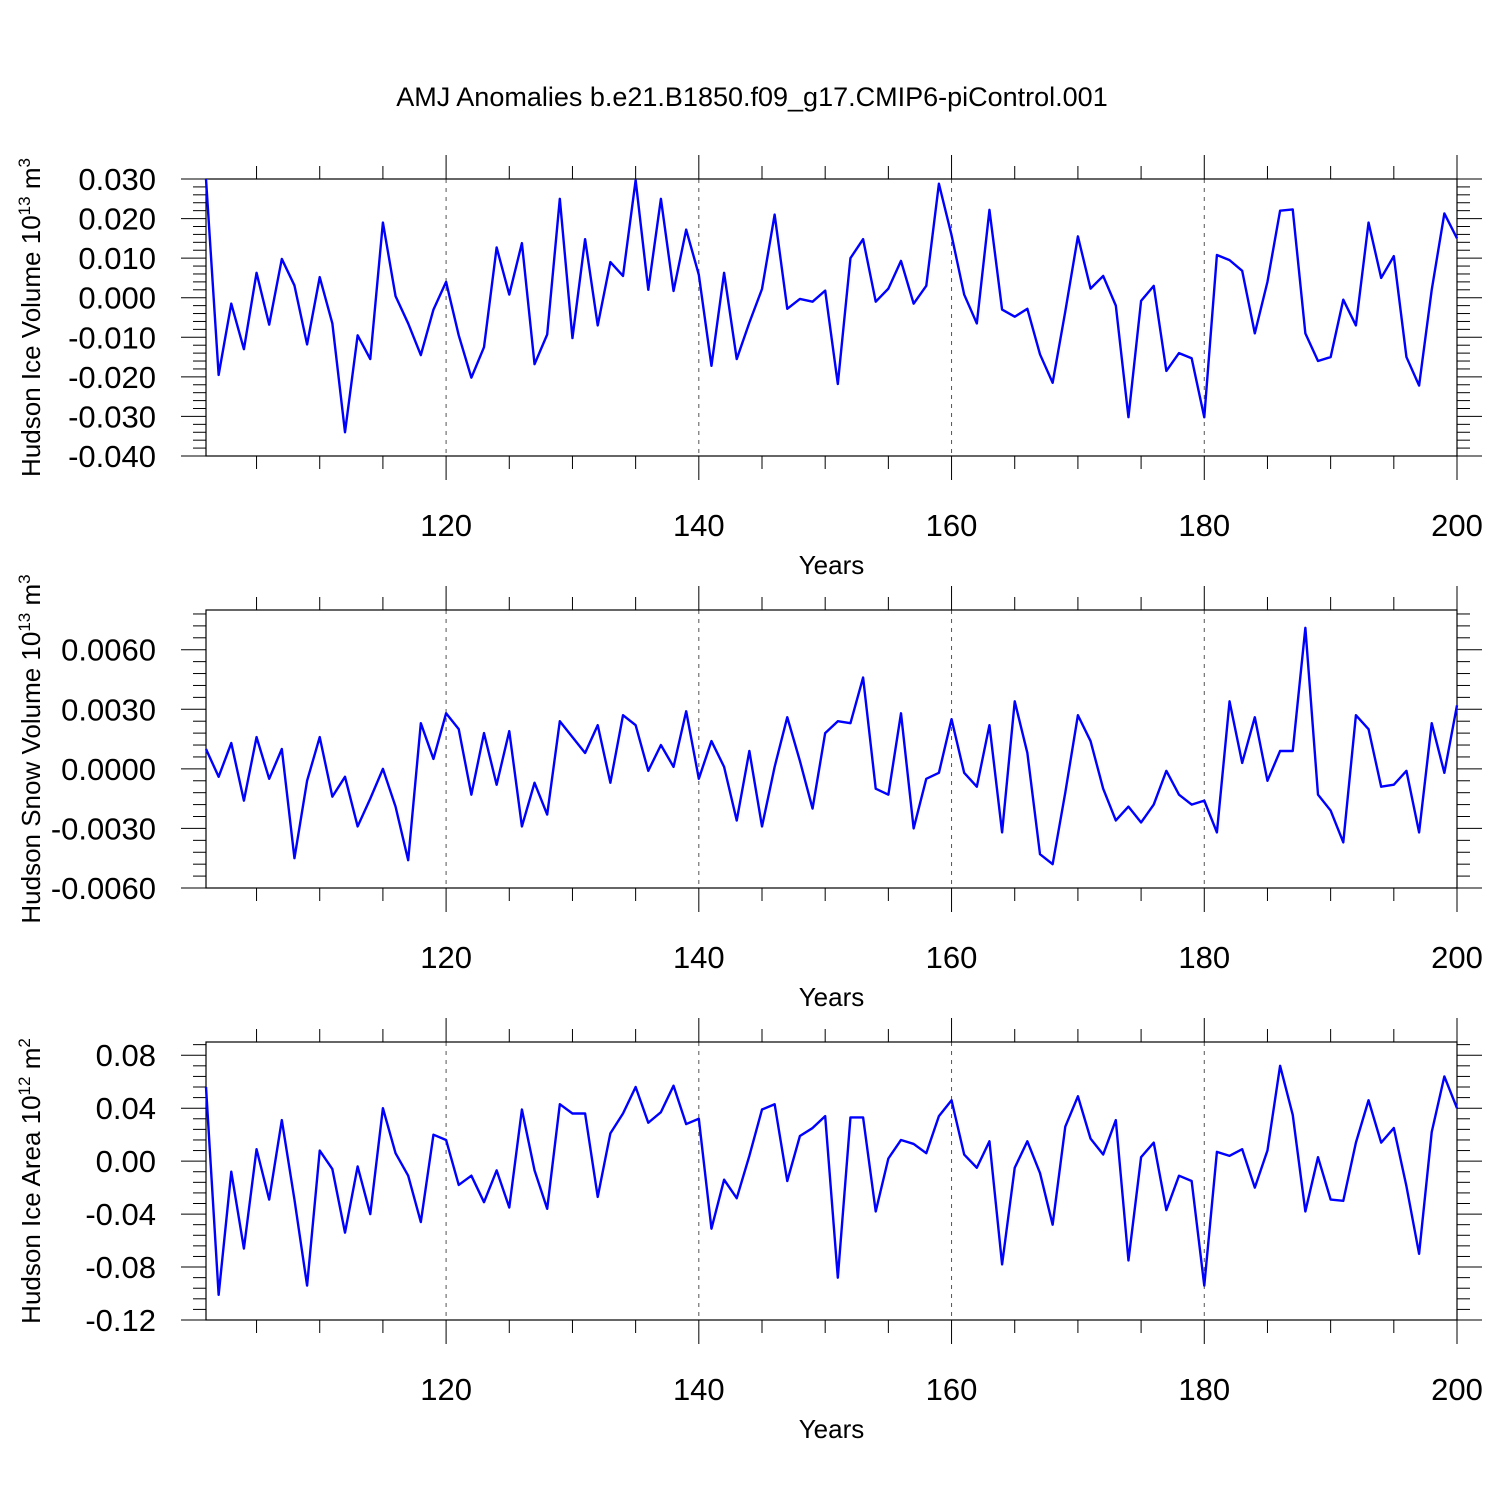 Image resolution: width=1500 pixels, height=1500 pixels. I want to click on y-tick-label: -0.020, so click(112, 377).